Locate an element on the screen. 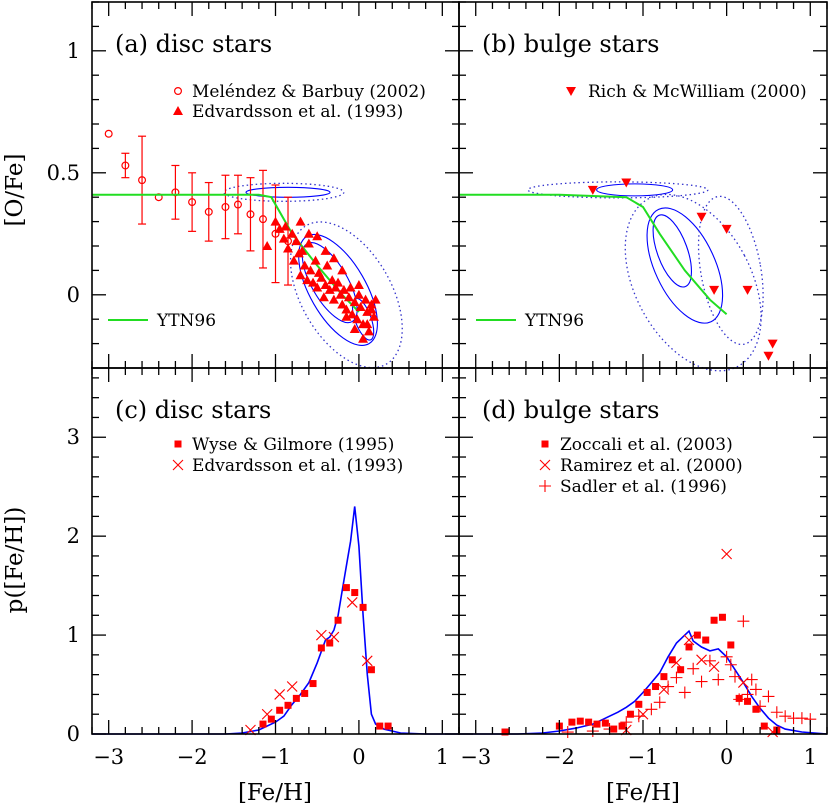  model-curve-c is located at coordinates (275, 620).